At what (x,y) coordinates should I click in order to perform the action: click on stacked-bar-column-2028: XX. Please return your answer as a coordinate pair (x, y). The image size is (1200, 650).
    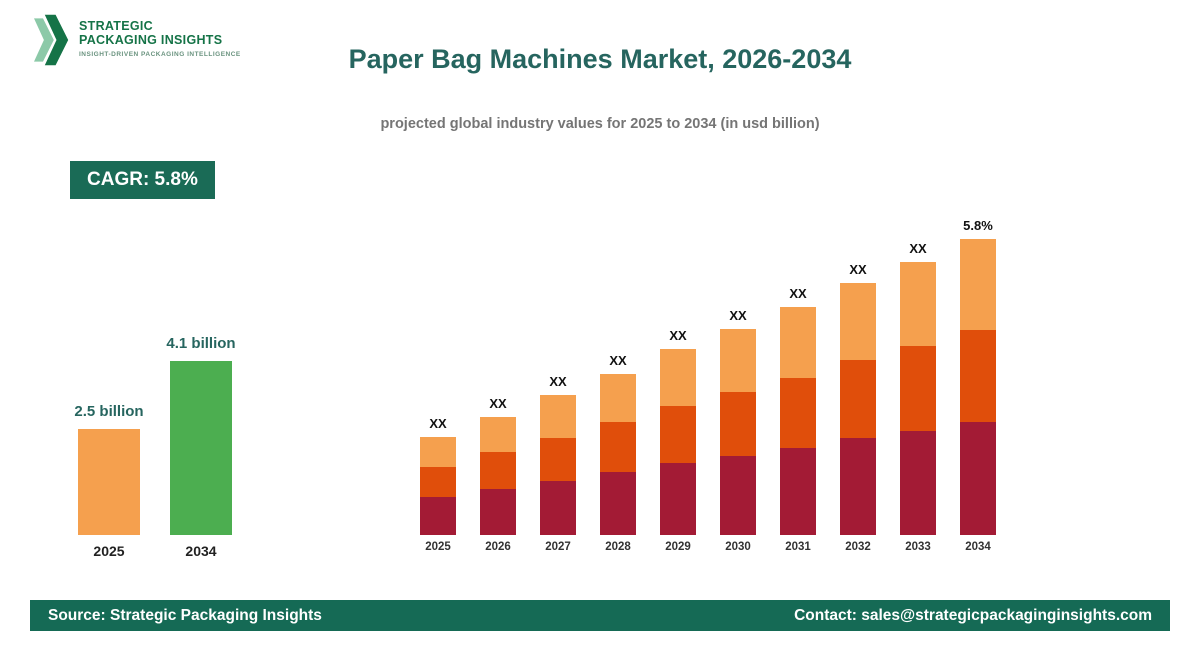
    Looking at the image, I should click on (618, 370).